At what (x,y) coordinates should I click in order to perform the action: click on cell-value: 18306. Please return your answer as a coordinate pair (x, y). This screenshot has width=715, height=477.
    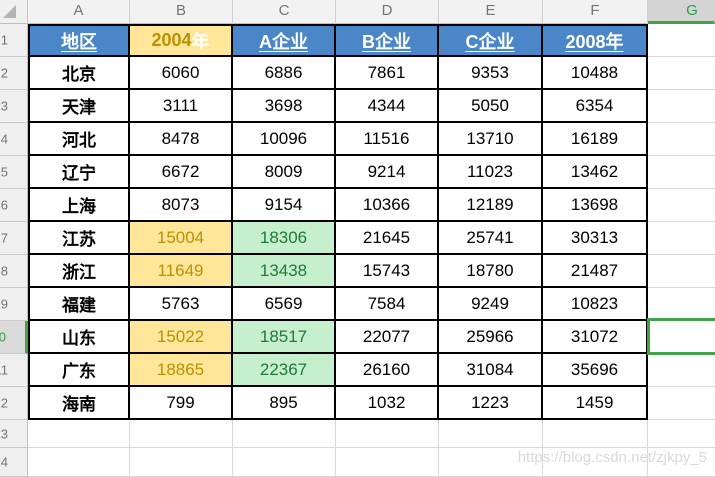
    Looking at the image, I should click on (284, 238).